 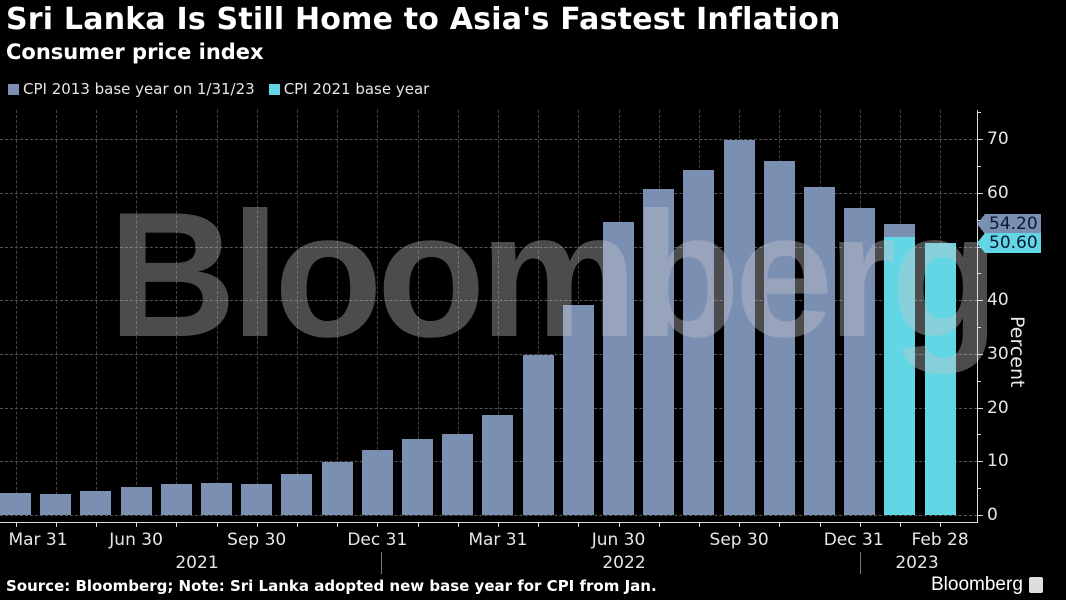 I want to click on brand-text: Bloomberg, so click(x=977, y=584).